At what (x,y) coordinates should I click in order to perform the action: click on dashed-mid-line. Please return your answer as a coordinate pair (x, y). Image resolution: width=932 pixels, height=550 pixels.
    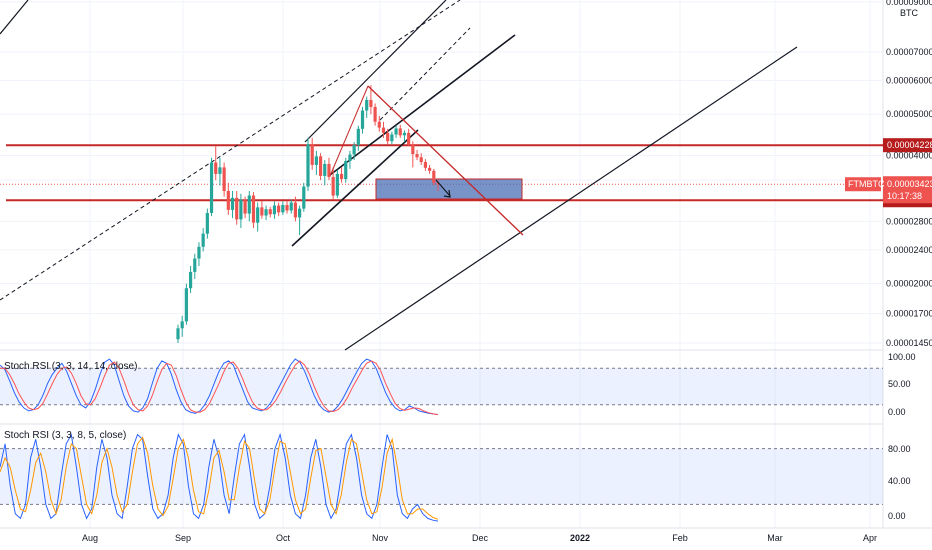
    Looking at the image, I should click on (425, 74).